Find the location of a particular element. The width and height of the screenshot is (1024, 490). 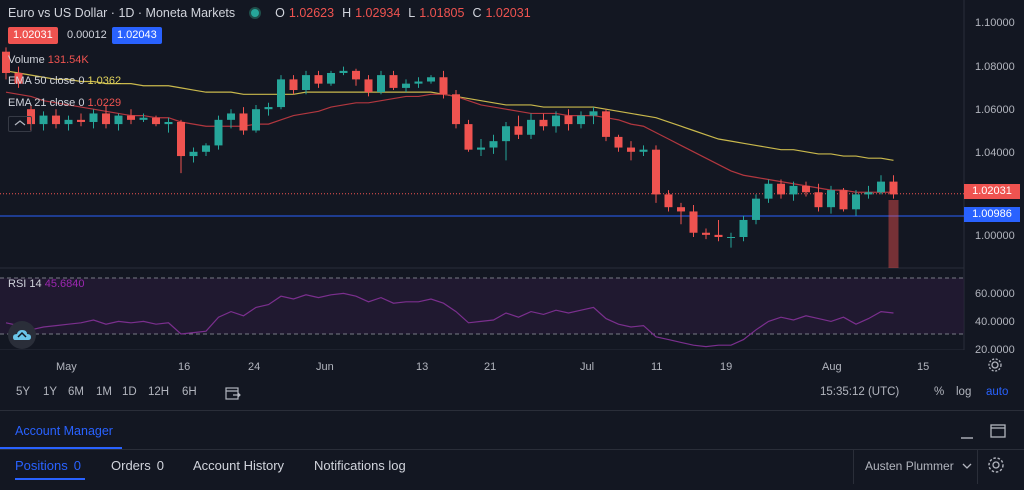

date-range-button is located at coordinates (233, 395).